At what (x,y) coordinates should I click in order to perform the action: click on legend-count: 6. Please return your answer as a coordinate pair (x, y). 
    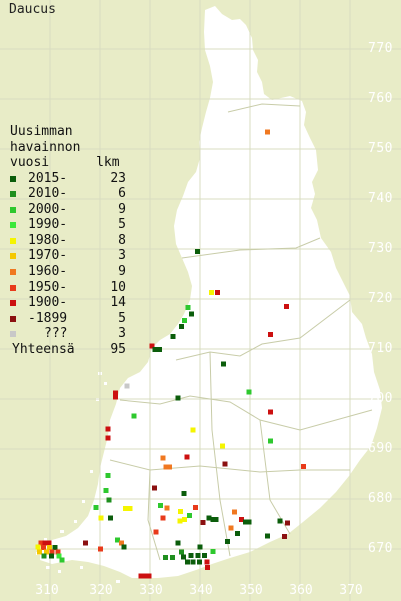
    Looking at the image, I should click on (122, 194).